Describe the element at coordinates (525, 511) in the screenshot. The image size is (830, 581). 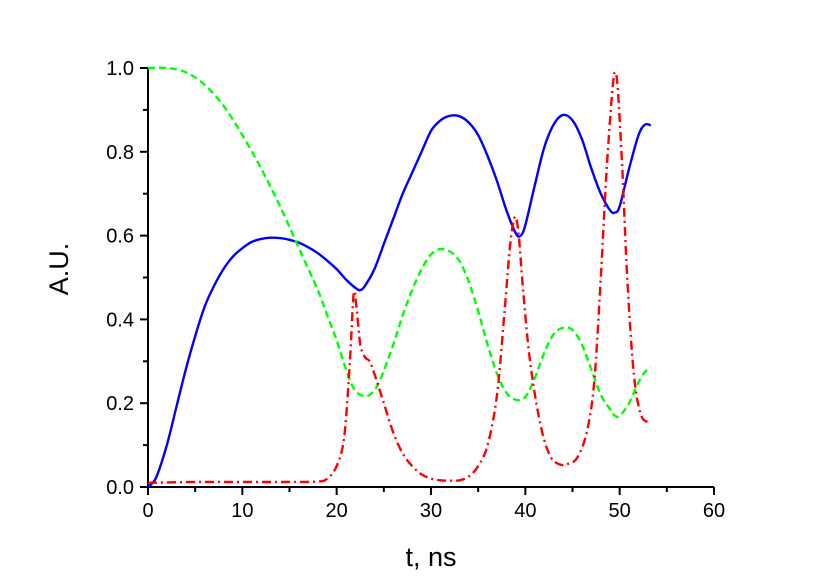
I see `x-tick-label: 40` at that location.